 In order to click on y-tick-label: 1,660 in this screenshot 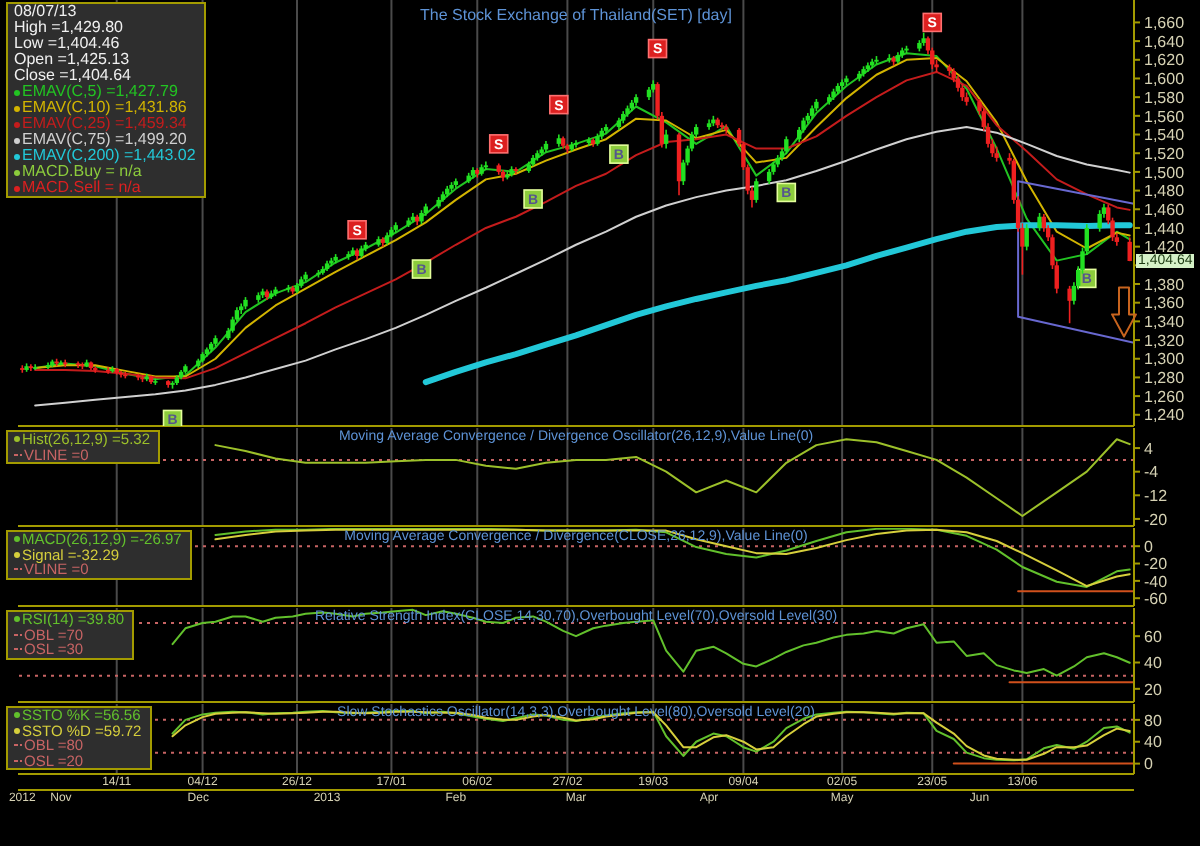, I will do `click(1165, 23)`.